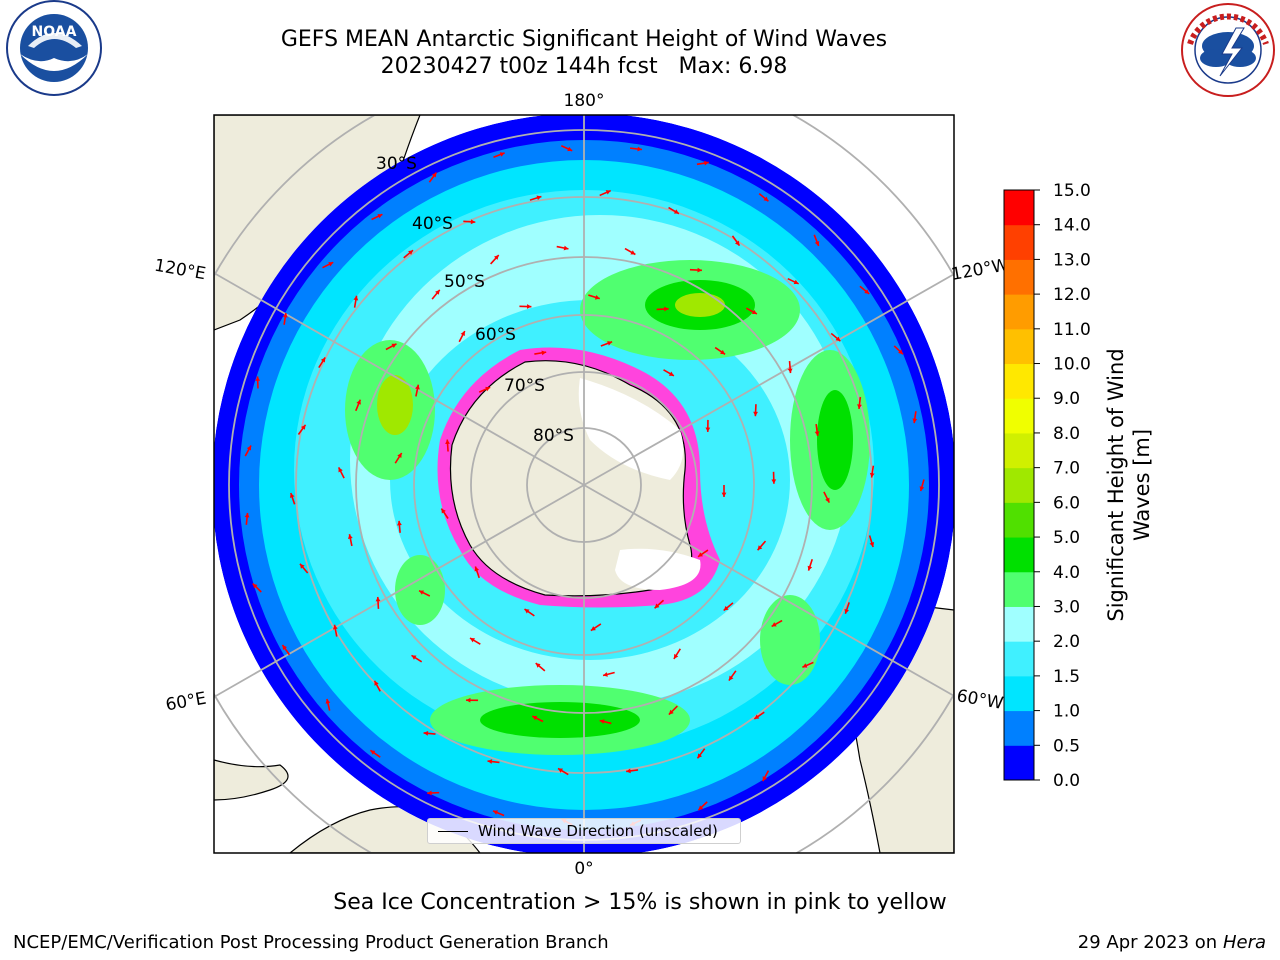 Image resolution: width=1280 pixels, height=960 pixels. Describe the element at coordinates (598, 831) in the screenshot. I see `legend-label: Wind Wave Direction (unscaled)` at that location.